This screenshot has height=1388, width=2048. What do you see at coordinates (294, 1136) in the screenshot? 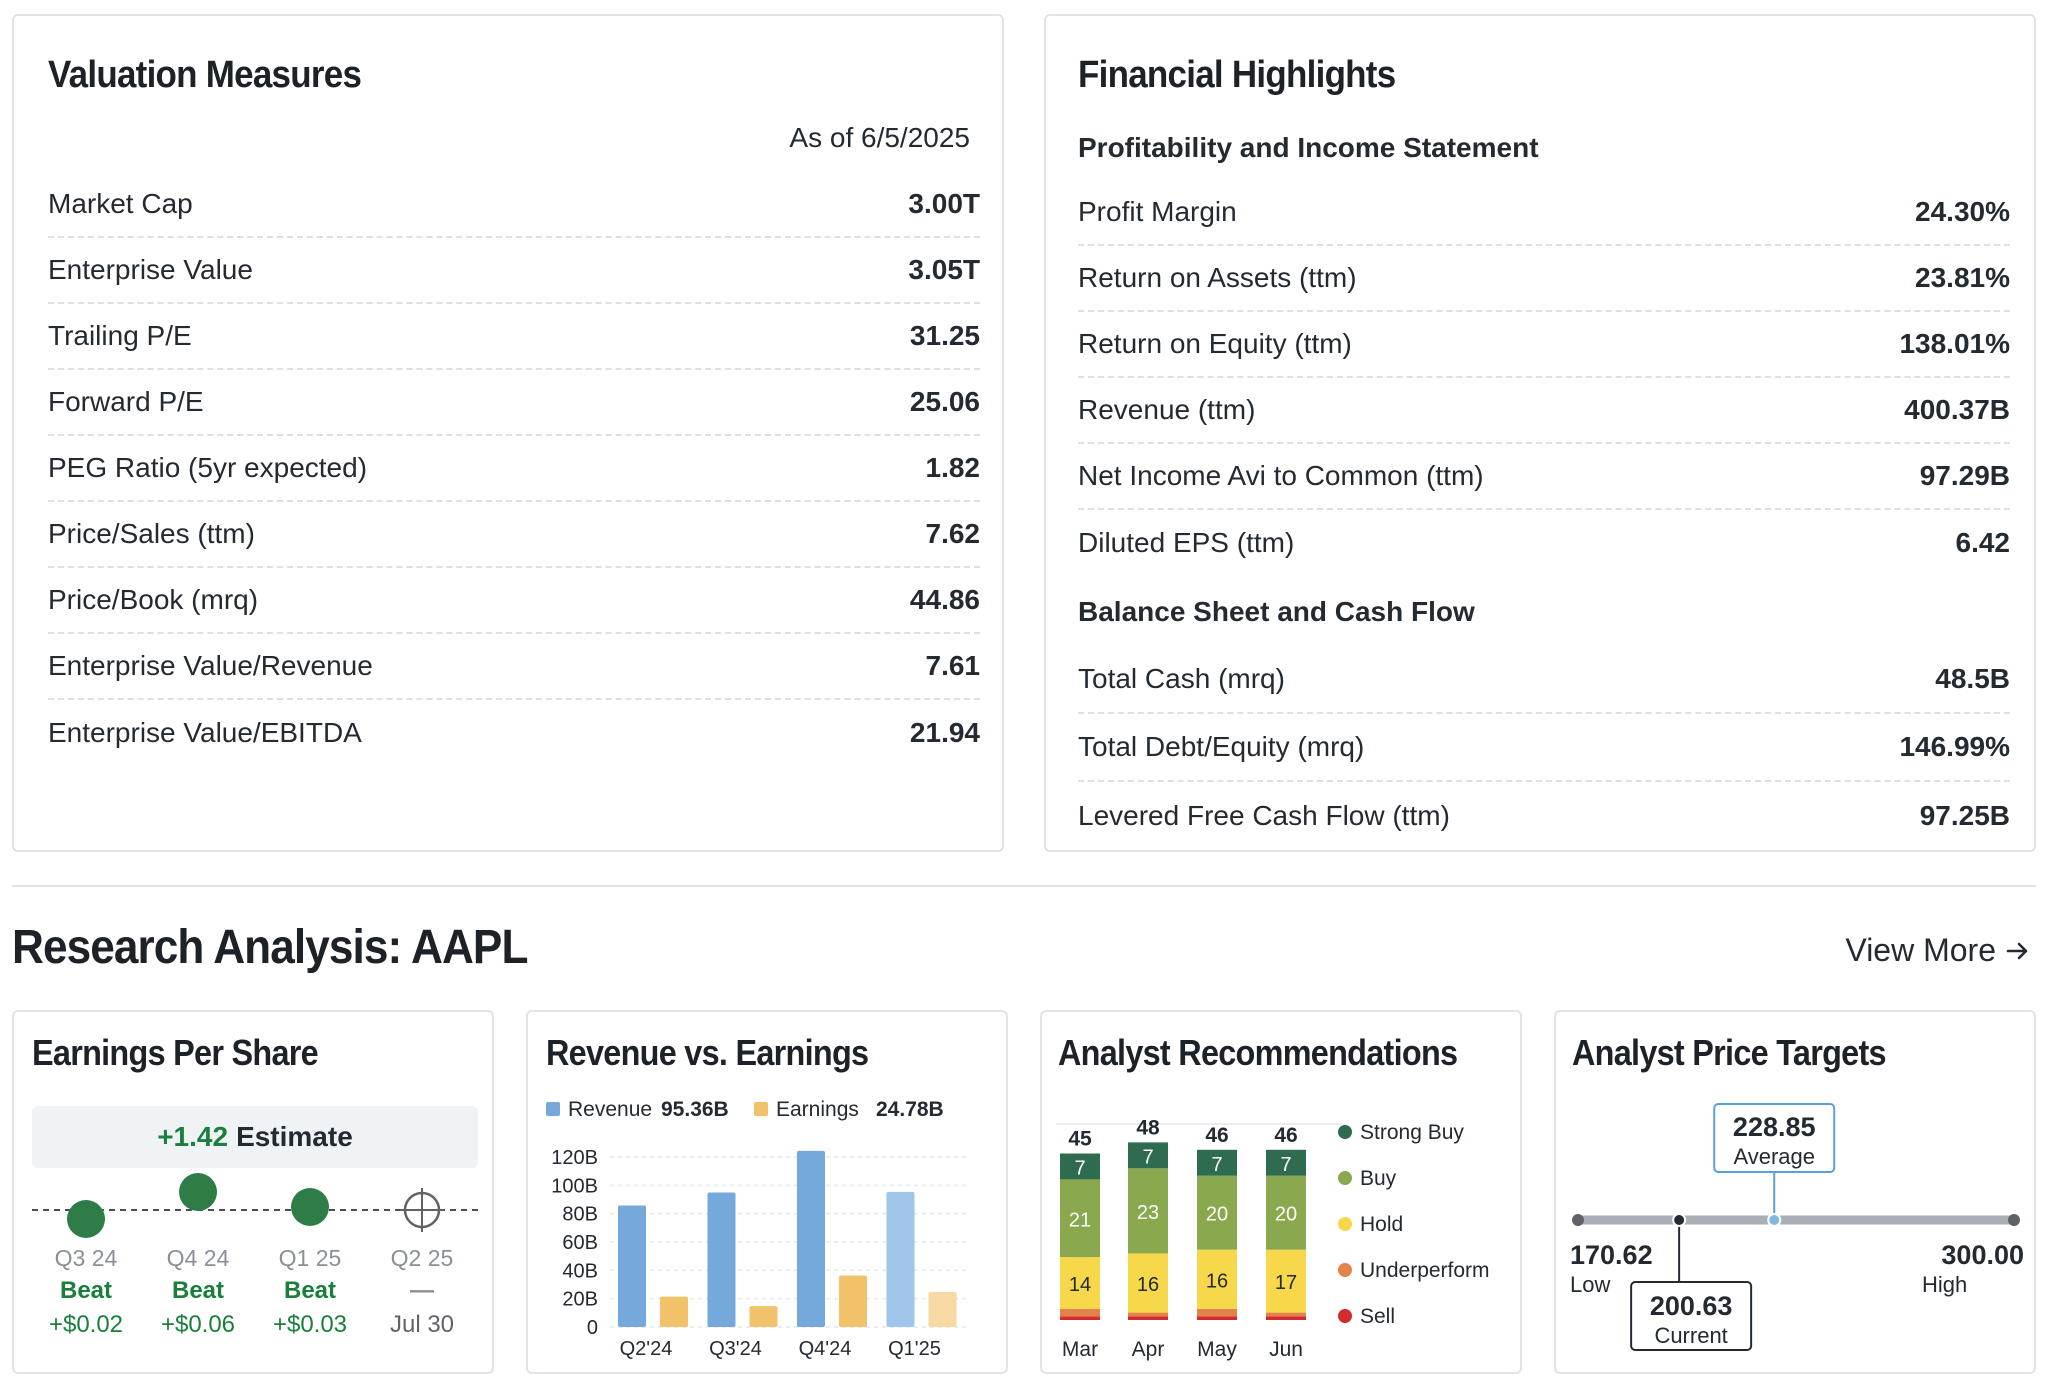
I see `eps-estimate-label: Estimate` at bounding box center [294, 1136].